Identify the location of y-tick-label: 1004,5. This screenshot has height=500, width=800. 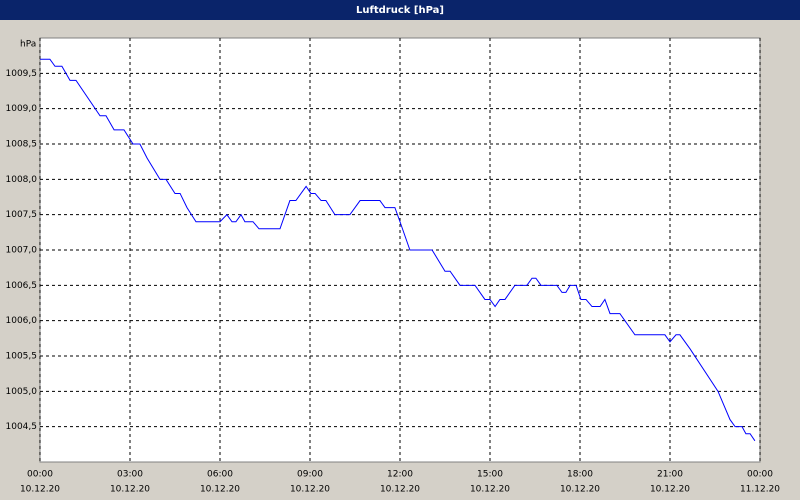
(22, 427).